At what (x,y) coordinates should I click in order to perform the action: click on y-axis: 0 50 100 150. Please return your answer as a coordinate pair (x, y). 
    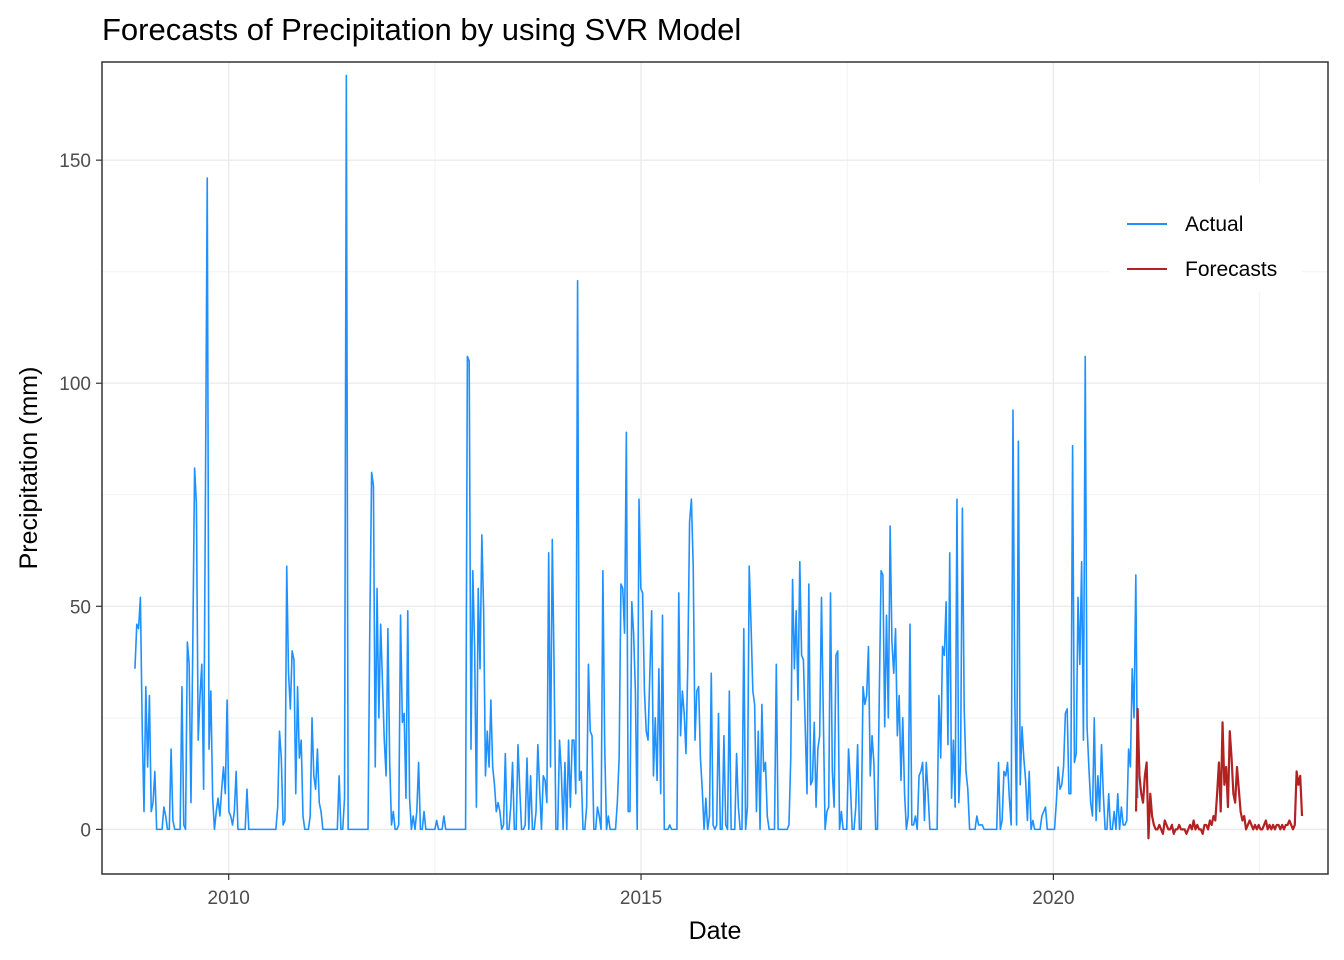
    Looking at the image, I should click on (80, 496).